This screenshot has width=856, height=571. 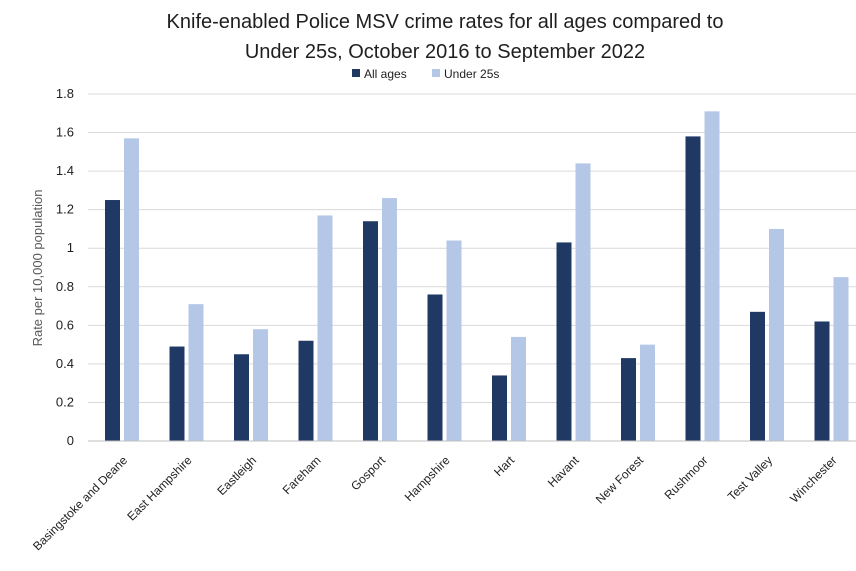 What do you see at coordinates (841, 359) in the screenshot?
I see `bar-under-25s-winchester` at bounding box center [841, 359].